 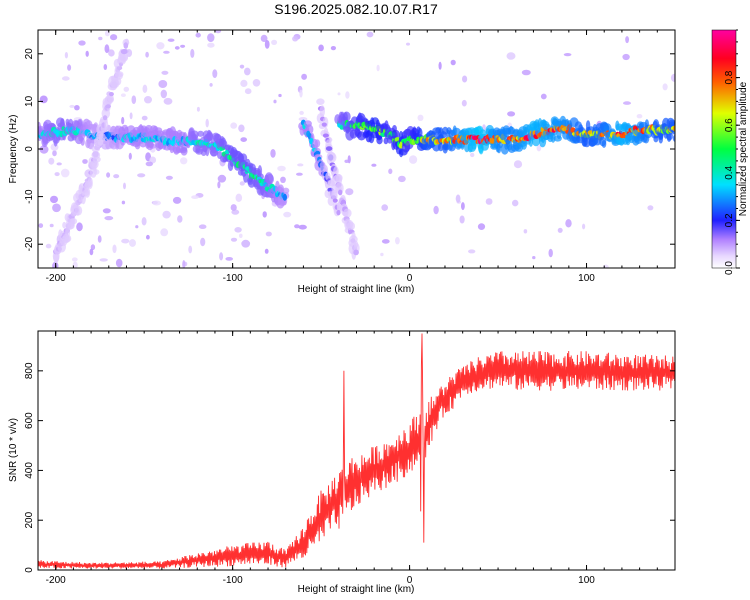 What do you see at coordinates (13, 450) in the screenshot?
I see `snr-ylabel: SNR (10 * v/v)` at bounding box center [13, 450].